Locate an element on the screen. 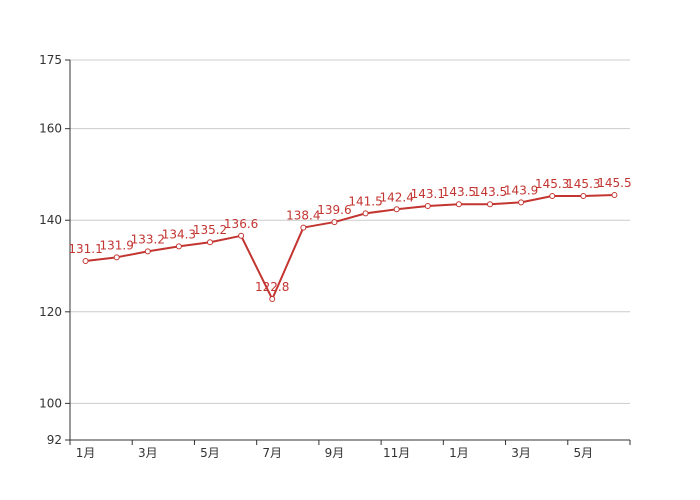 This screenshot has width=700, height=500. y-tick-label: 120 is located at coordinates (50, 312).